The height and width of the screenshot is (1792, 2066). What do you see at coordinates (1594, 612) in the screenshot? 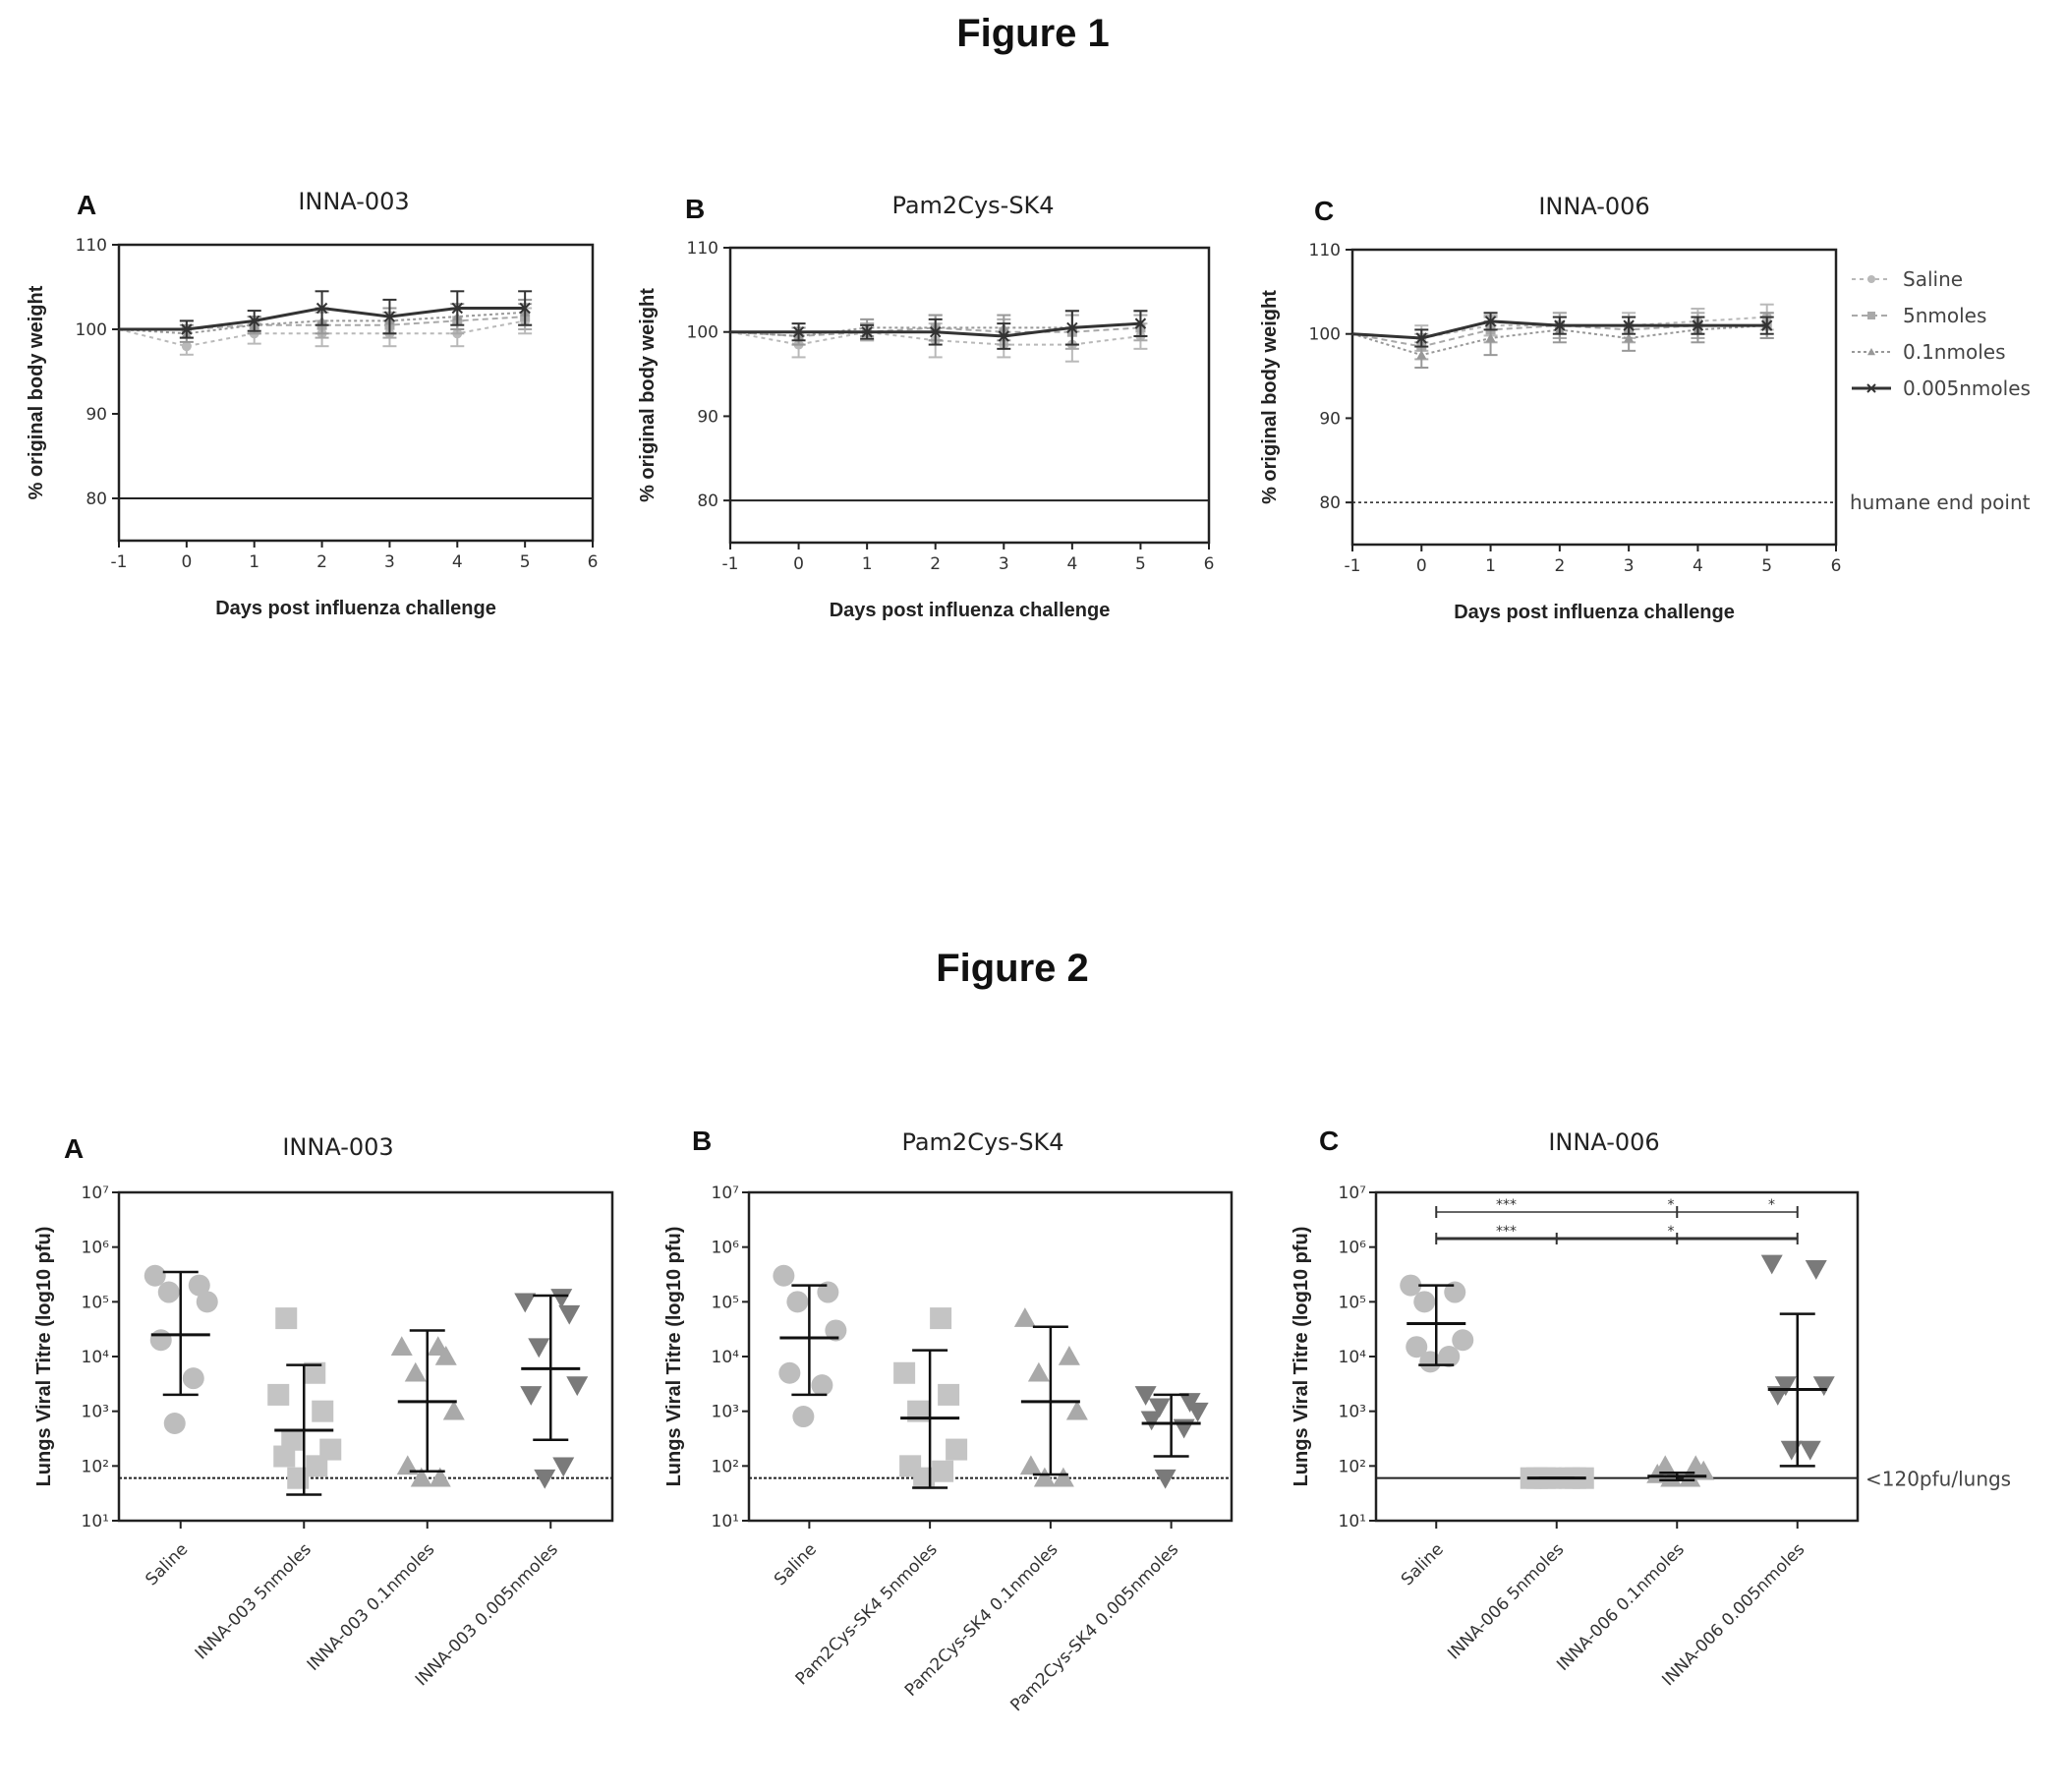
I see `fig1C-x-axis-label: Days post influenza challenge` at bounding box center [1594, 612].